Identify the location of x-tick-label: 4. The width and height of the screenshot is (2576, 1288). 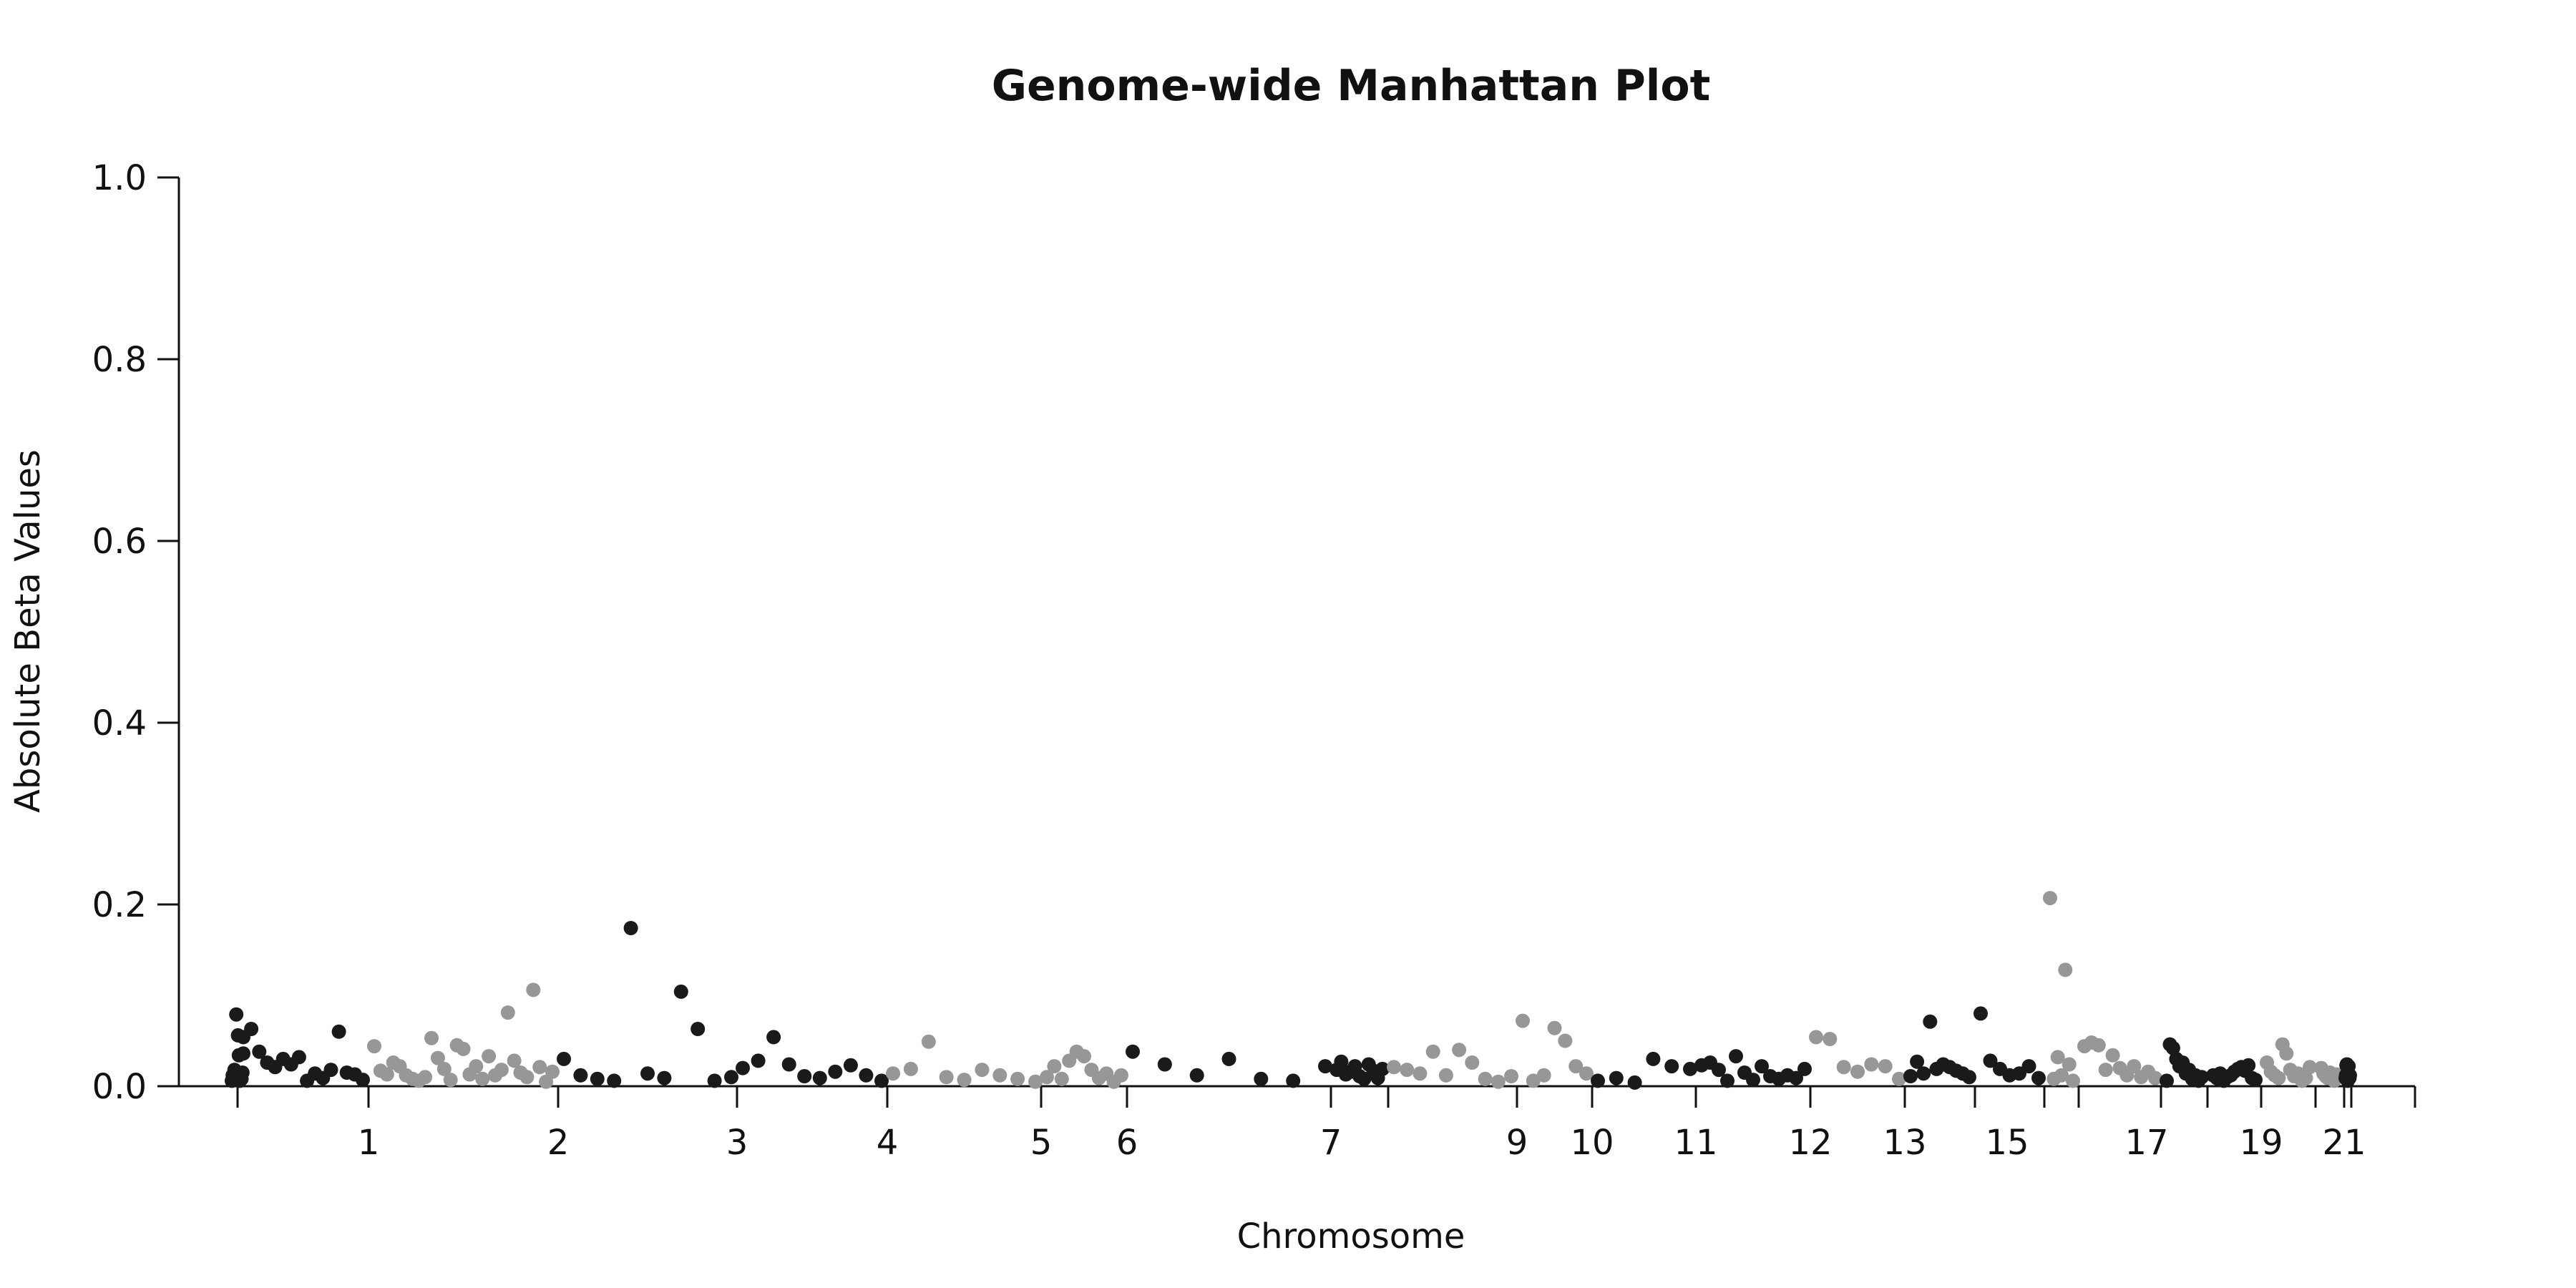
(888, 1143).